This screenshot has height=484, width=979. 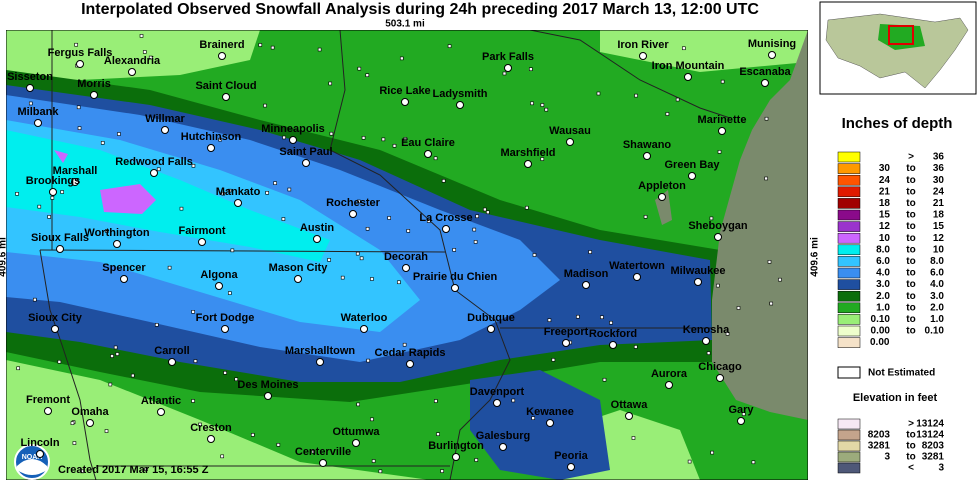 What do you see at coordinates (937, 319) in the screenshot?
I see `legend-to: 1.0` at bounding box center [937, 319].